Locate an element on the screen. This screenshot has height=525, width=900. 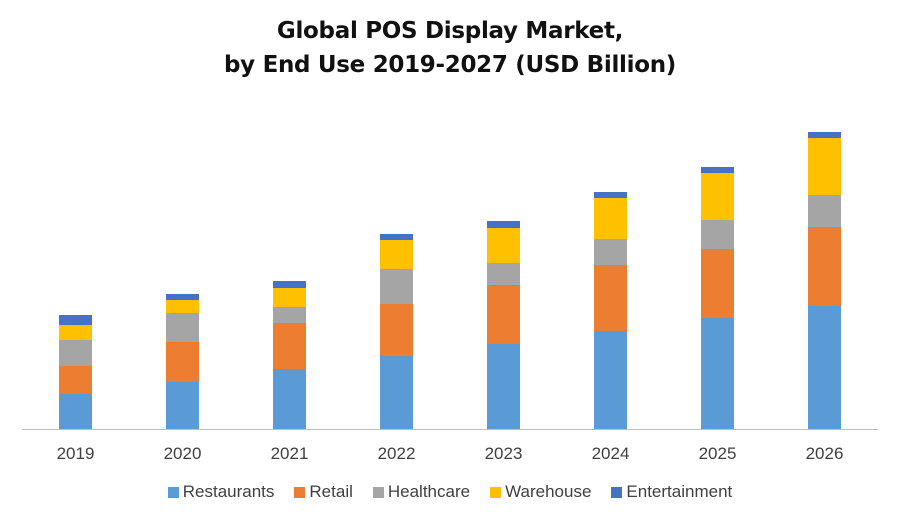
bar-stack-2021 is located at coordinates (289, 355).